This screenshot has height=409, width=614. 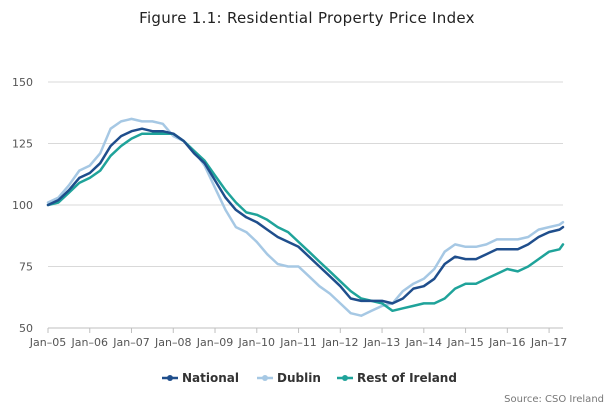 What do you see at coordinates (554, 399) in the screenshot?
I see `source-note: Source: CSO Ireland` at bounding box center [554, 399].